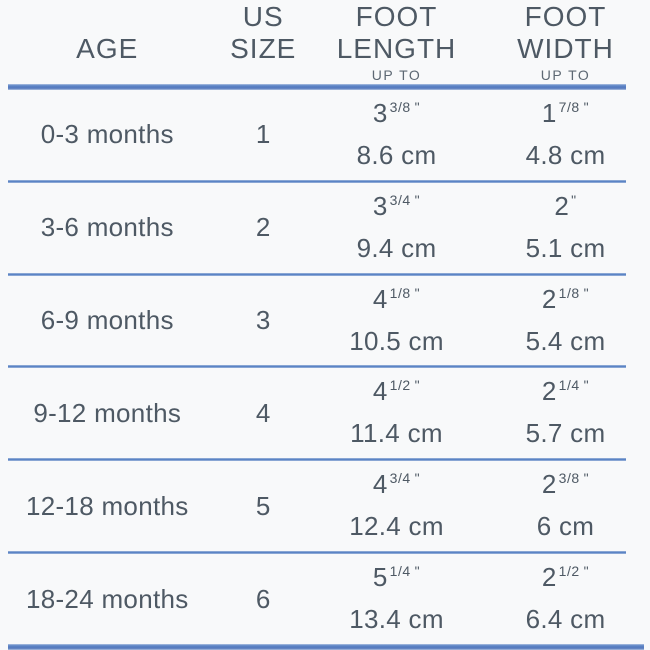 The height and width of the screenshot is (650, 650). Describe the element at coordinates (263, 320) in the screenshot. I see `us-size-value: 3` at that location.